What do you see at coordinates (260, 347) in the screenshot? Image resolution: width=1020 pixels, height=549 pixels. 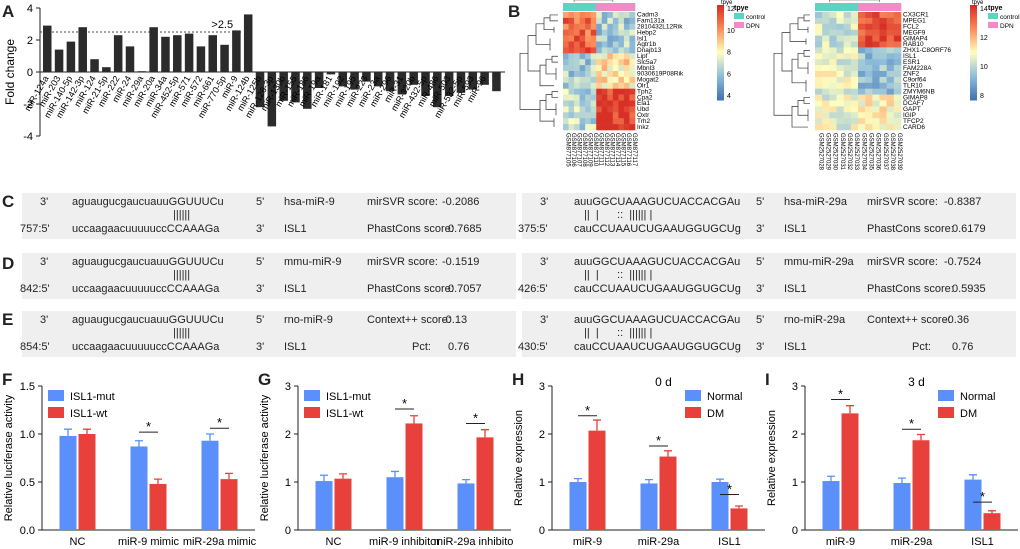 I see `target-3prime: 3'` at bounding box center [260, 347].